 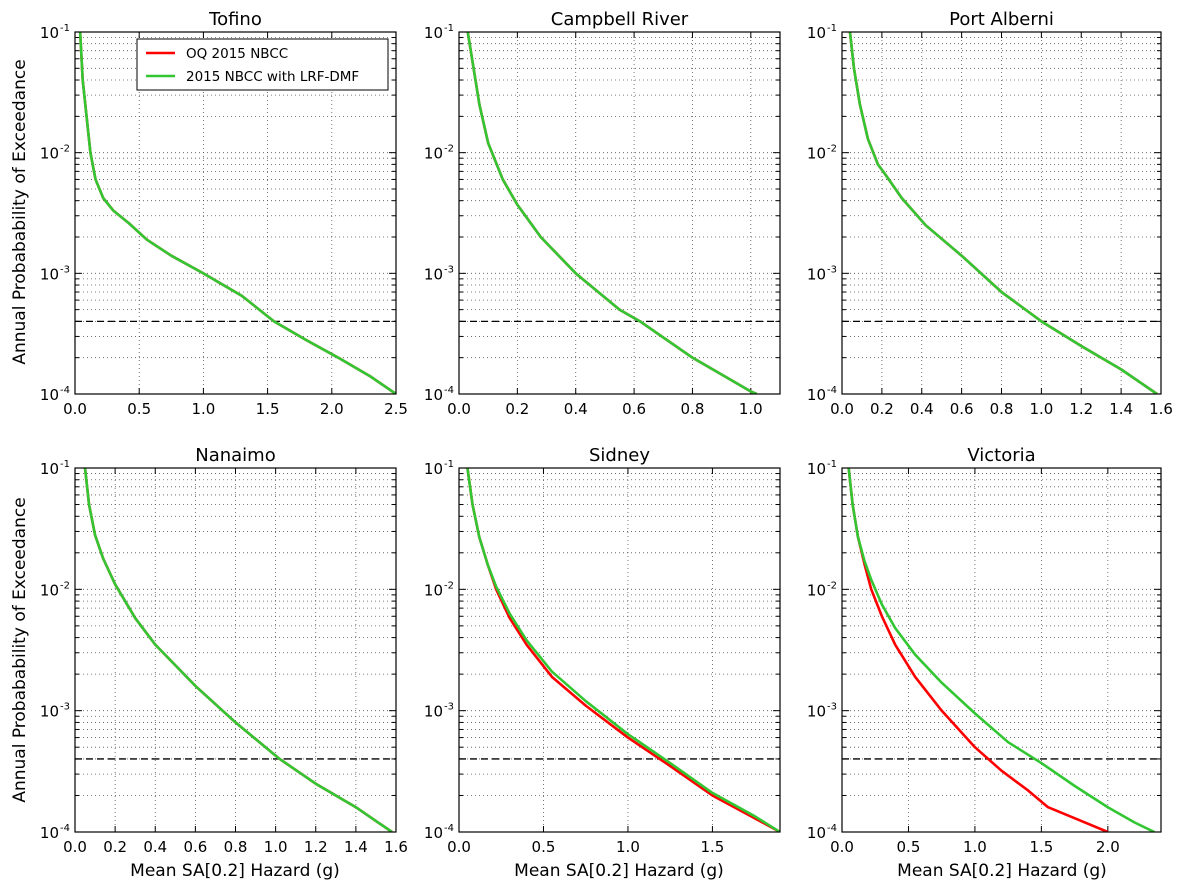 What do you see at coordinates (619, 455) in the screenshot?
I see `panel-title: Sidney` at bounding box center [619, 455].